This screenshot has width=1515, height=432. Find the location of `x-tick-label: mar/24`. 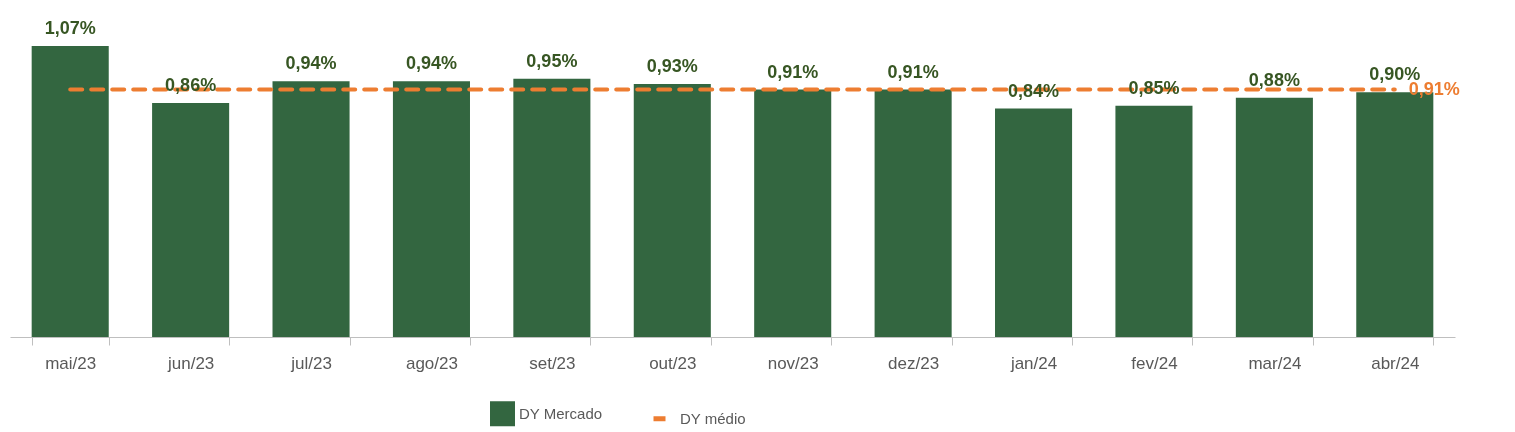

x-tick-label: mar/24 is located at coordinates (1275, 363).